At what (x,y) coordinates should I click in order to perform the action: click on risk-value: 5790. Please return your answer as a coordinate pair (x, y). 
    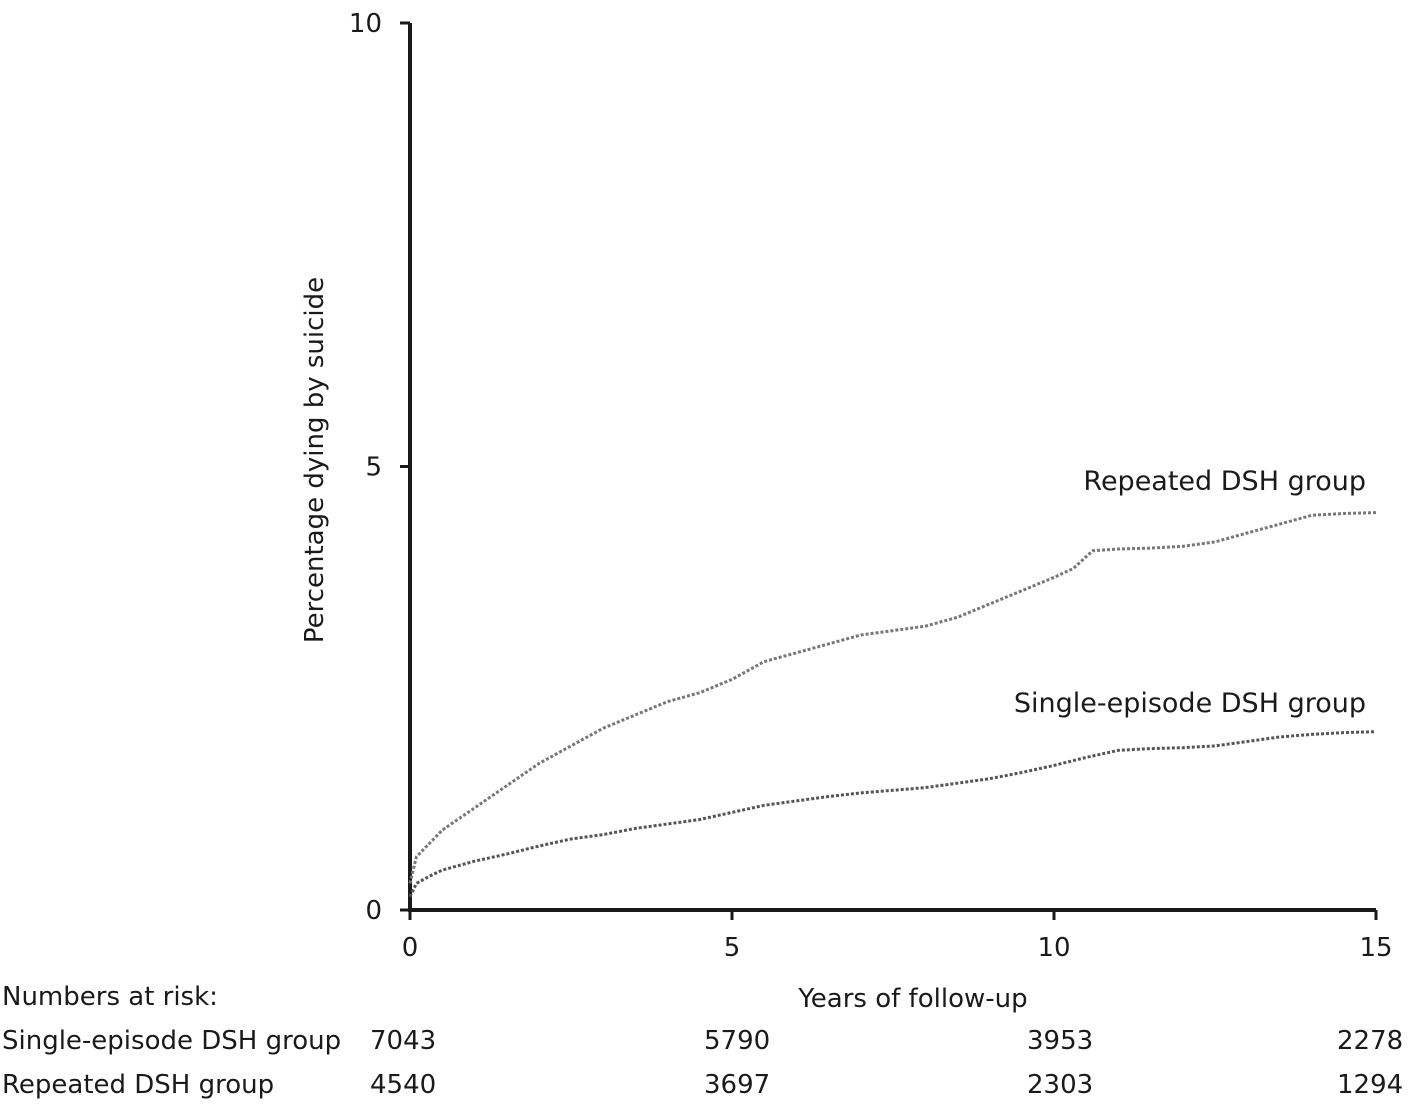
    Looking at the image, I should click on (737, 1041).